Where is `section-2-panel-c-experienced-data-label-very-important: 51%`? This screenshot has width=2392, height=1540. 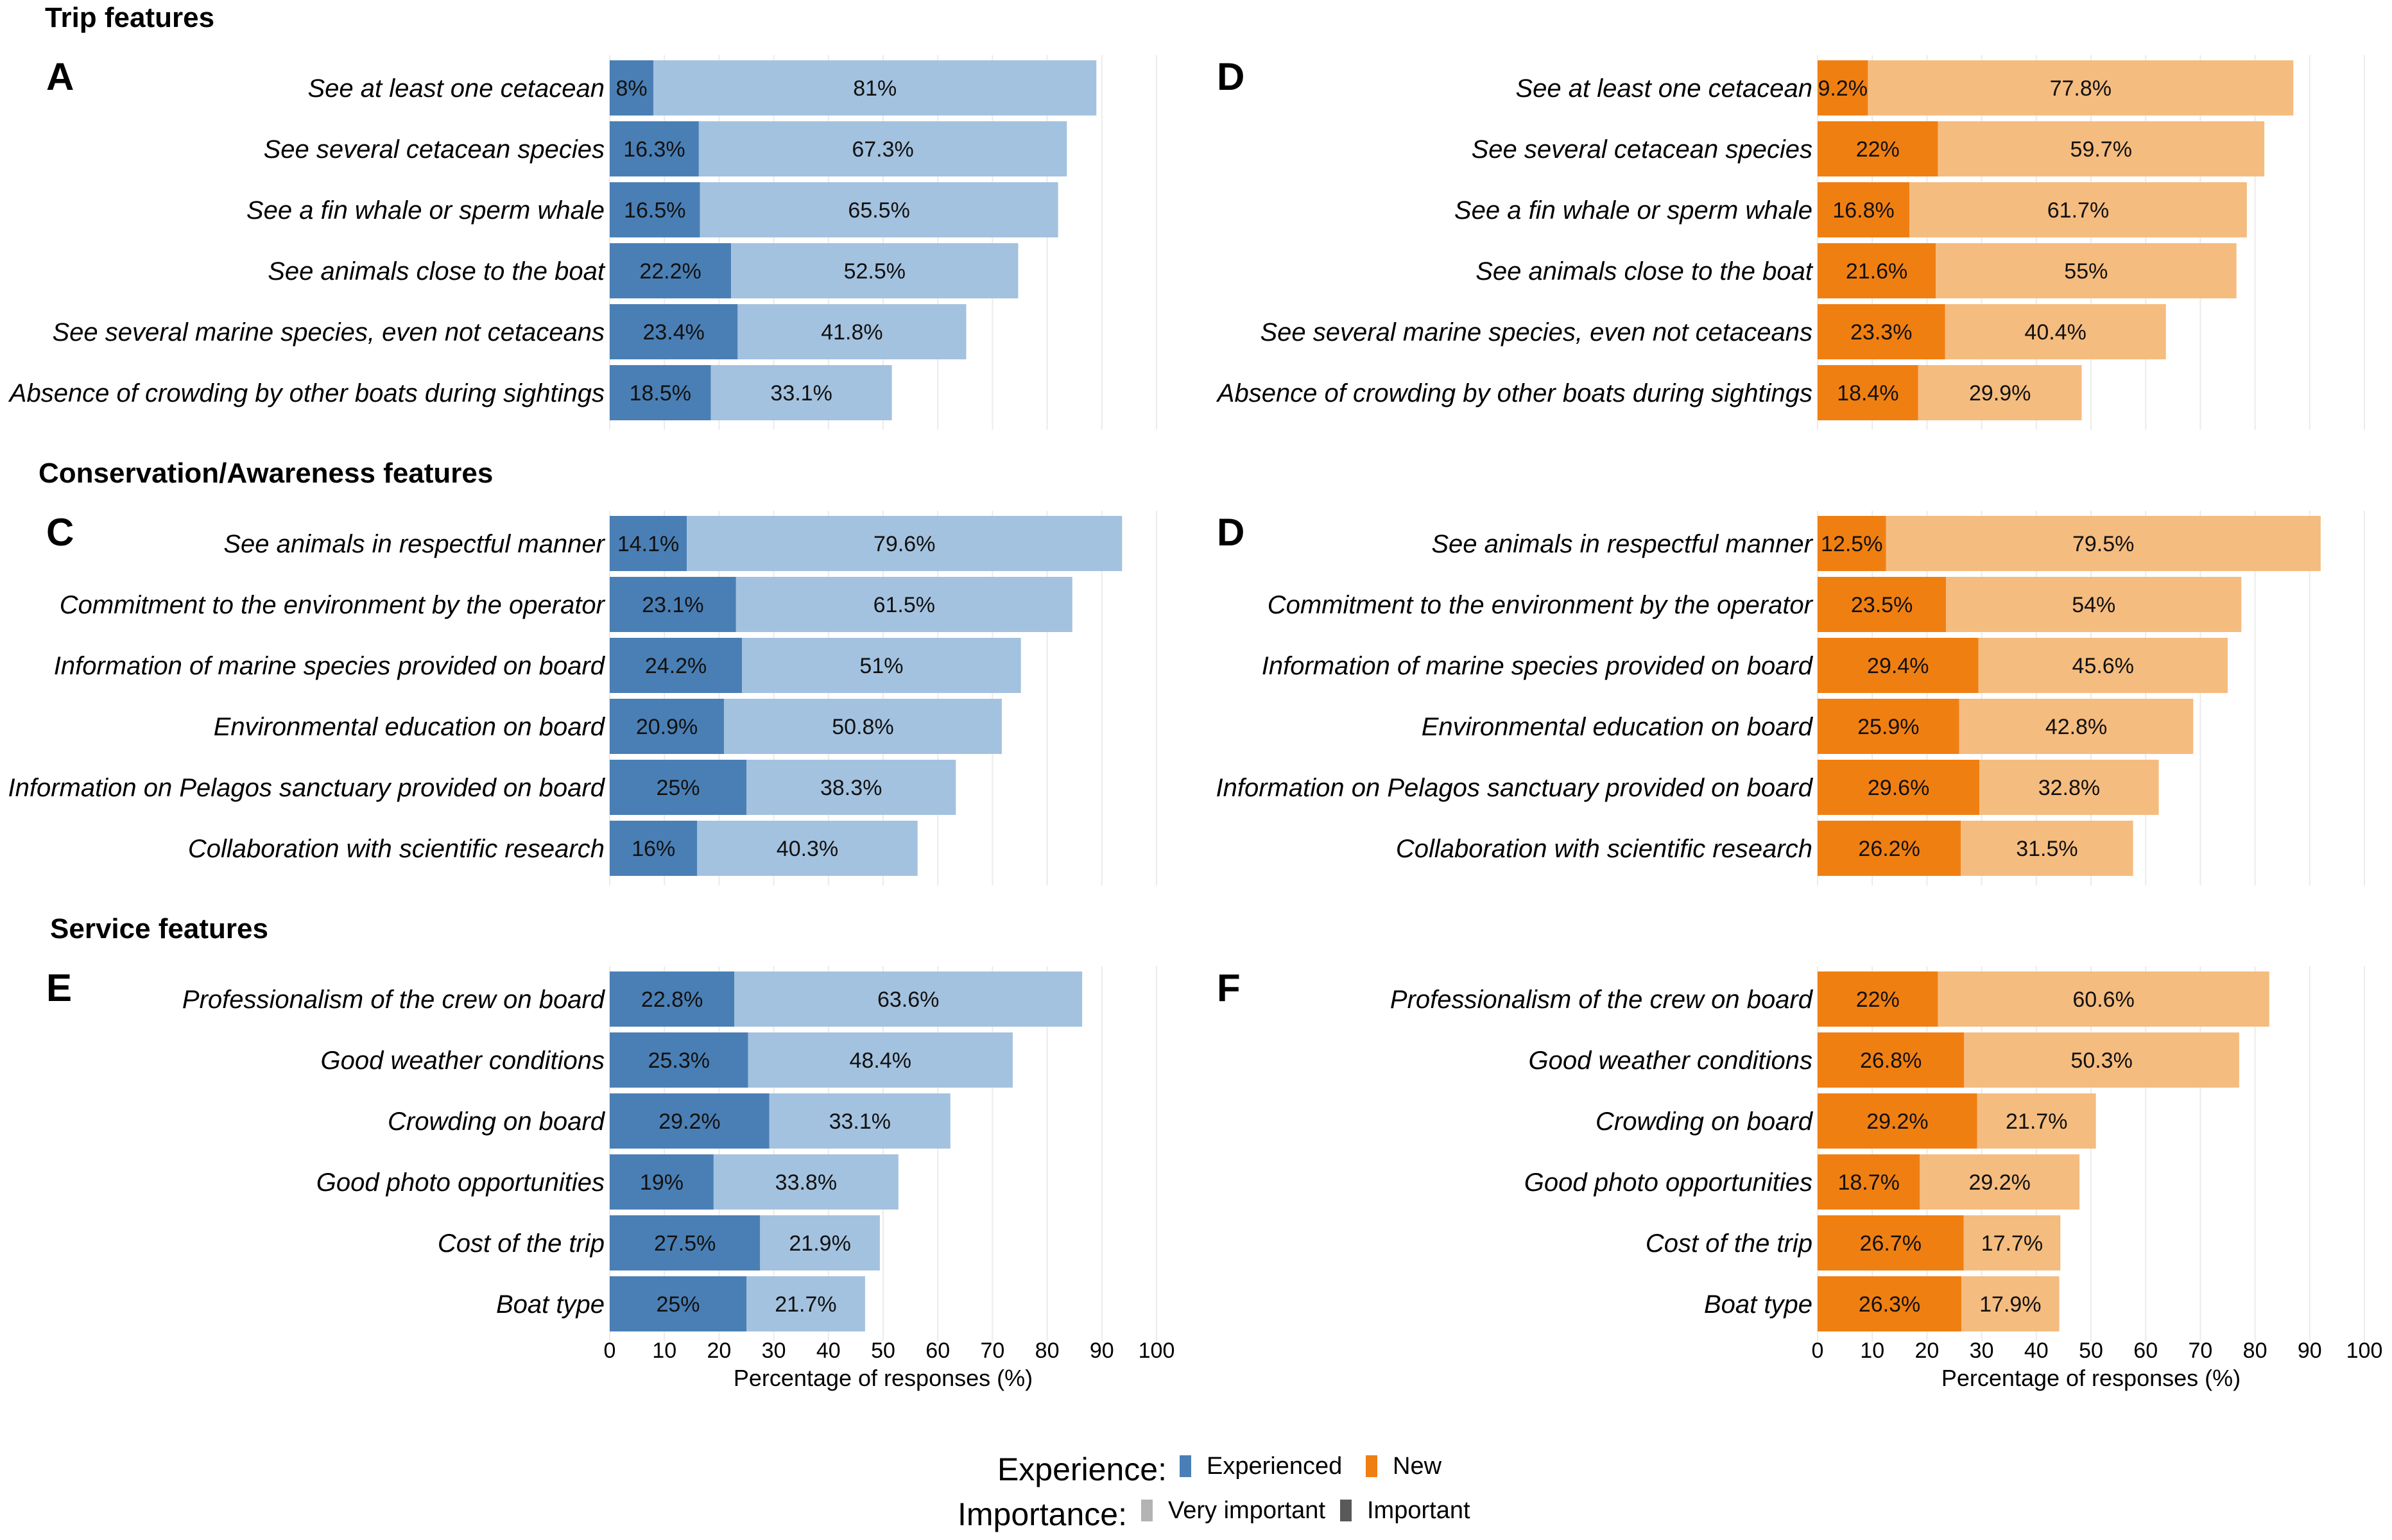
section-2-panel-c-experienced-data-label-very-important: 51% is located at coordinates (881, 666).